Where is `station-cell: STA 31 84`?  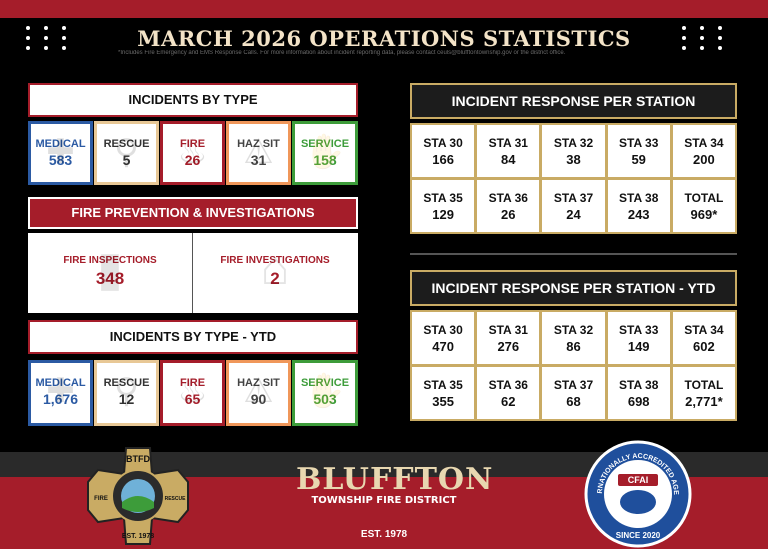
station-cell: STA 31 84 is located at coordinates (508, 151).